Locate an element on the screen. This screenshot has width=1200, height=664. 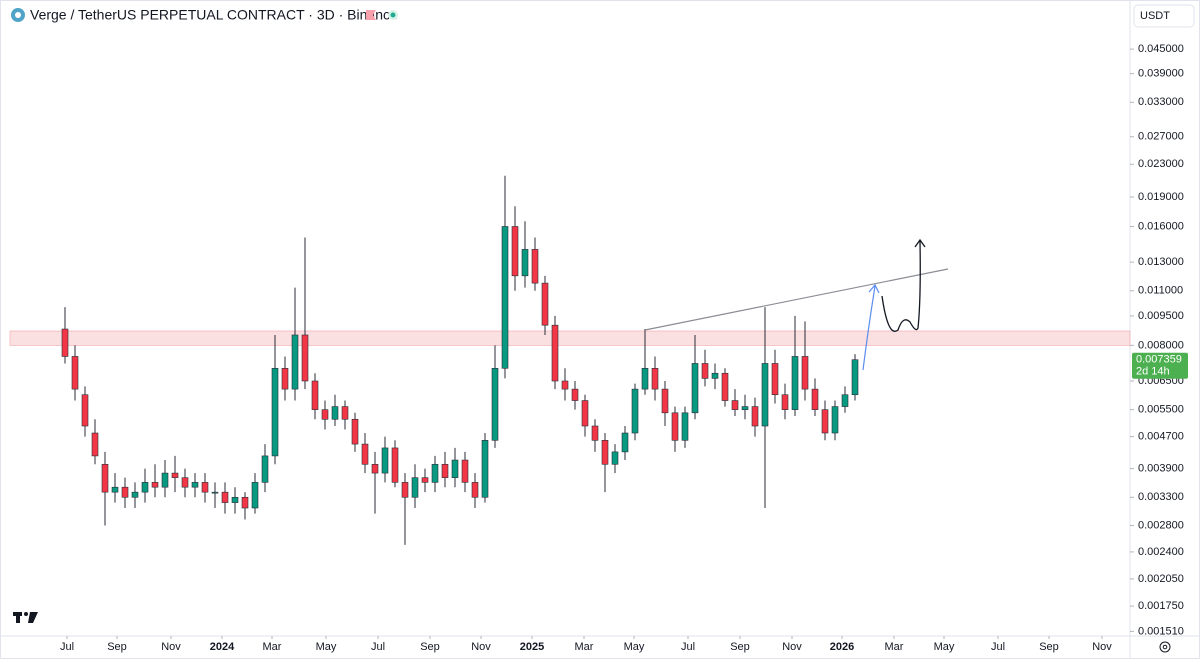
y-tick-label: 0.001750 is located at coordinates (1161, 606).